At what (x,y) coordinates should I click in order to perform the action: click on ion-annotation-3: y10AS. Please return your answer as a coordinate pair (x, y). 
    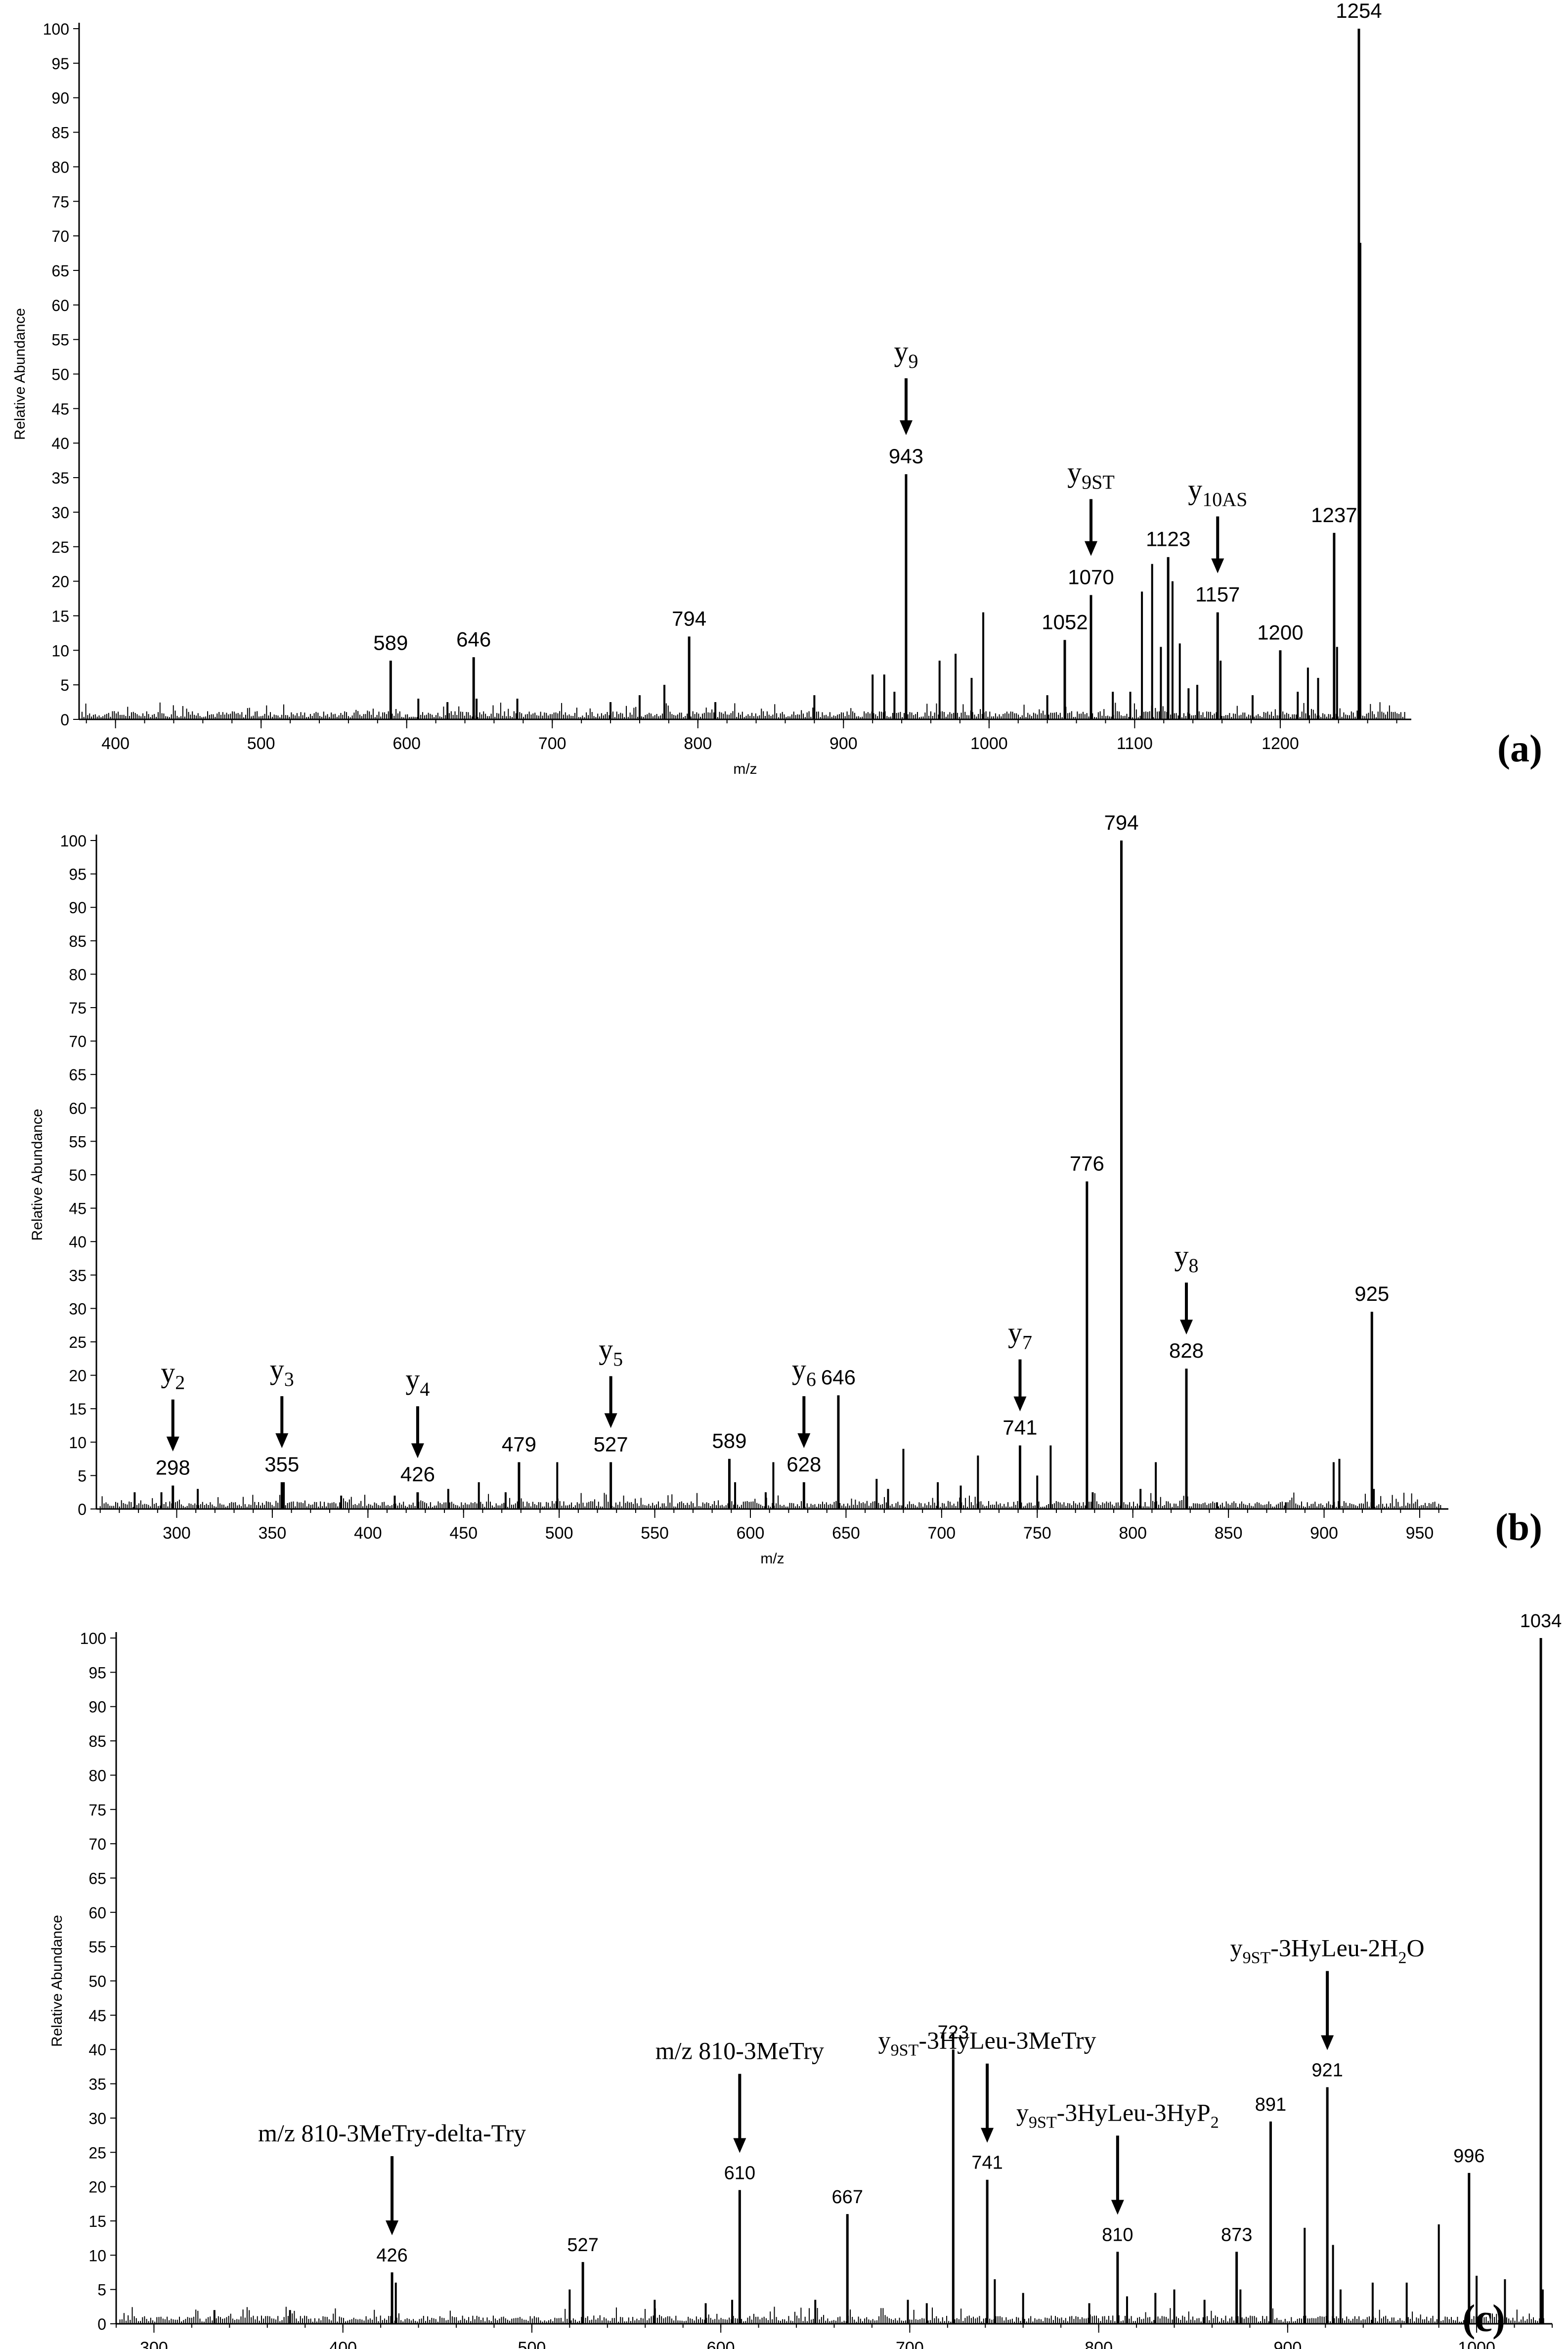
    Looking at the image, I should click on (1217, 491).